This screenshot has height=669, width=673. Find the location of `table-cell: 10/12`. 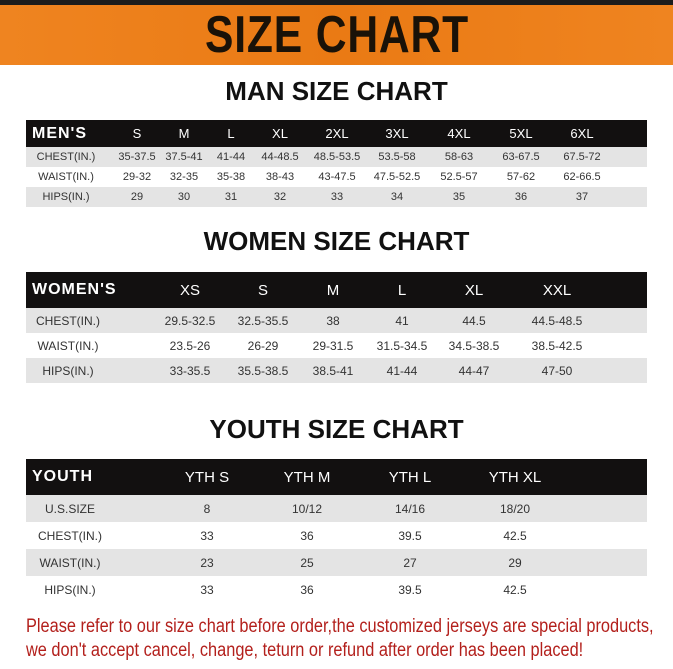

table-cell: 10/12 is located at coordinates (307, 508).